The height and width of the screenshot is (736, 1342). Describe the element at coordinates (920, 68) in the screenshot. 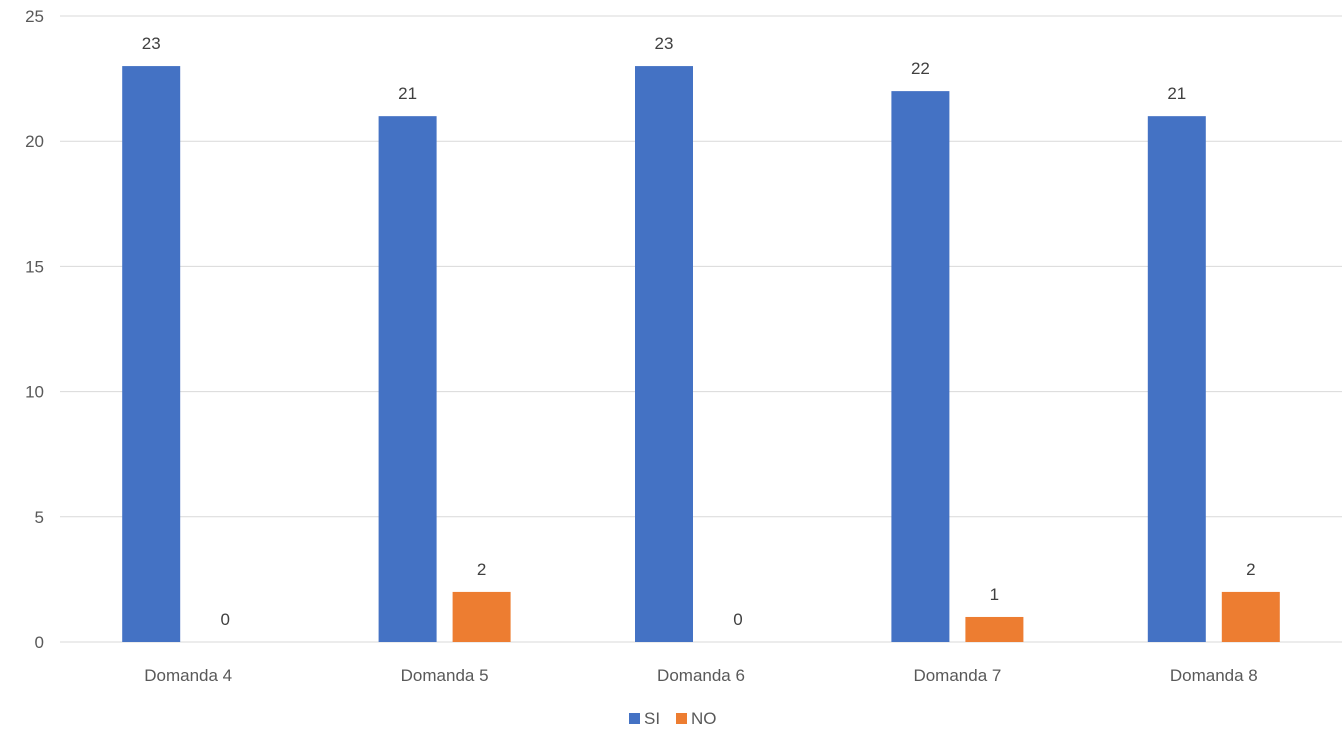

I see `data-label: 22` at that location.